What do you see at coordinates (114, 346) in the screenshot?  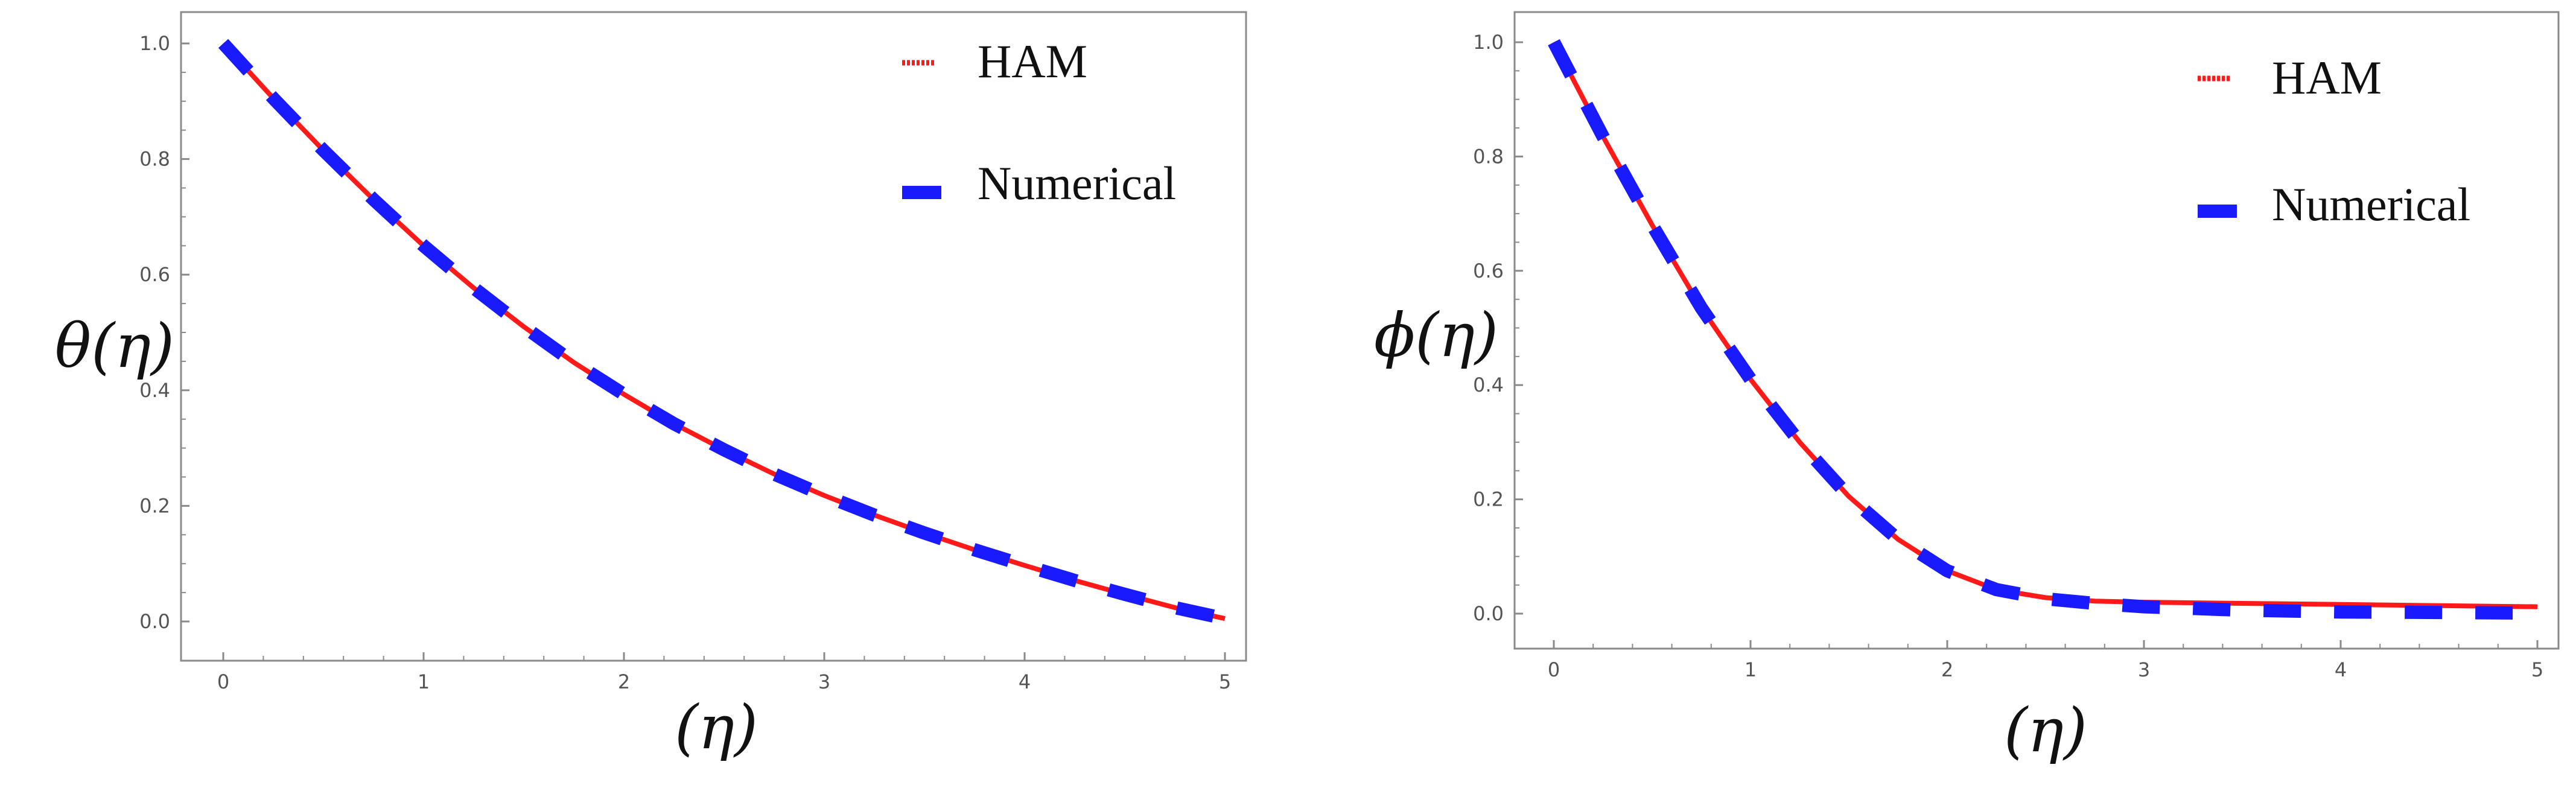 I see `y-axis-label: θ(η)` at bounding box center [114, 346].